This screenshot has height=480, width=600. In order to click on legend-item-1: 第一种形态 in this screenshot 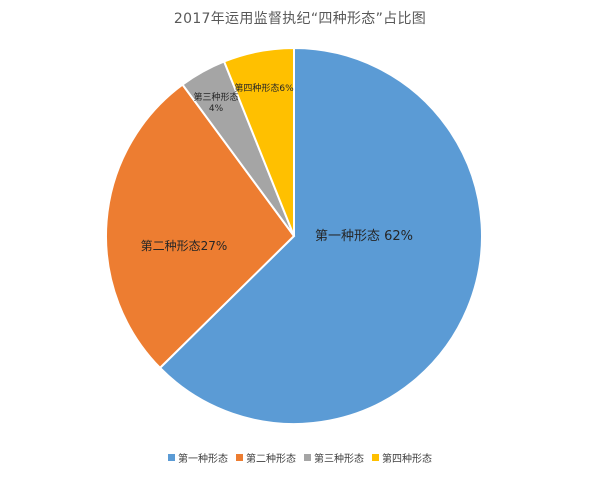, I will do `click(198, 457)`.